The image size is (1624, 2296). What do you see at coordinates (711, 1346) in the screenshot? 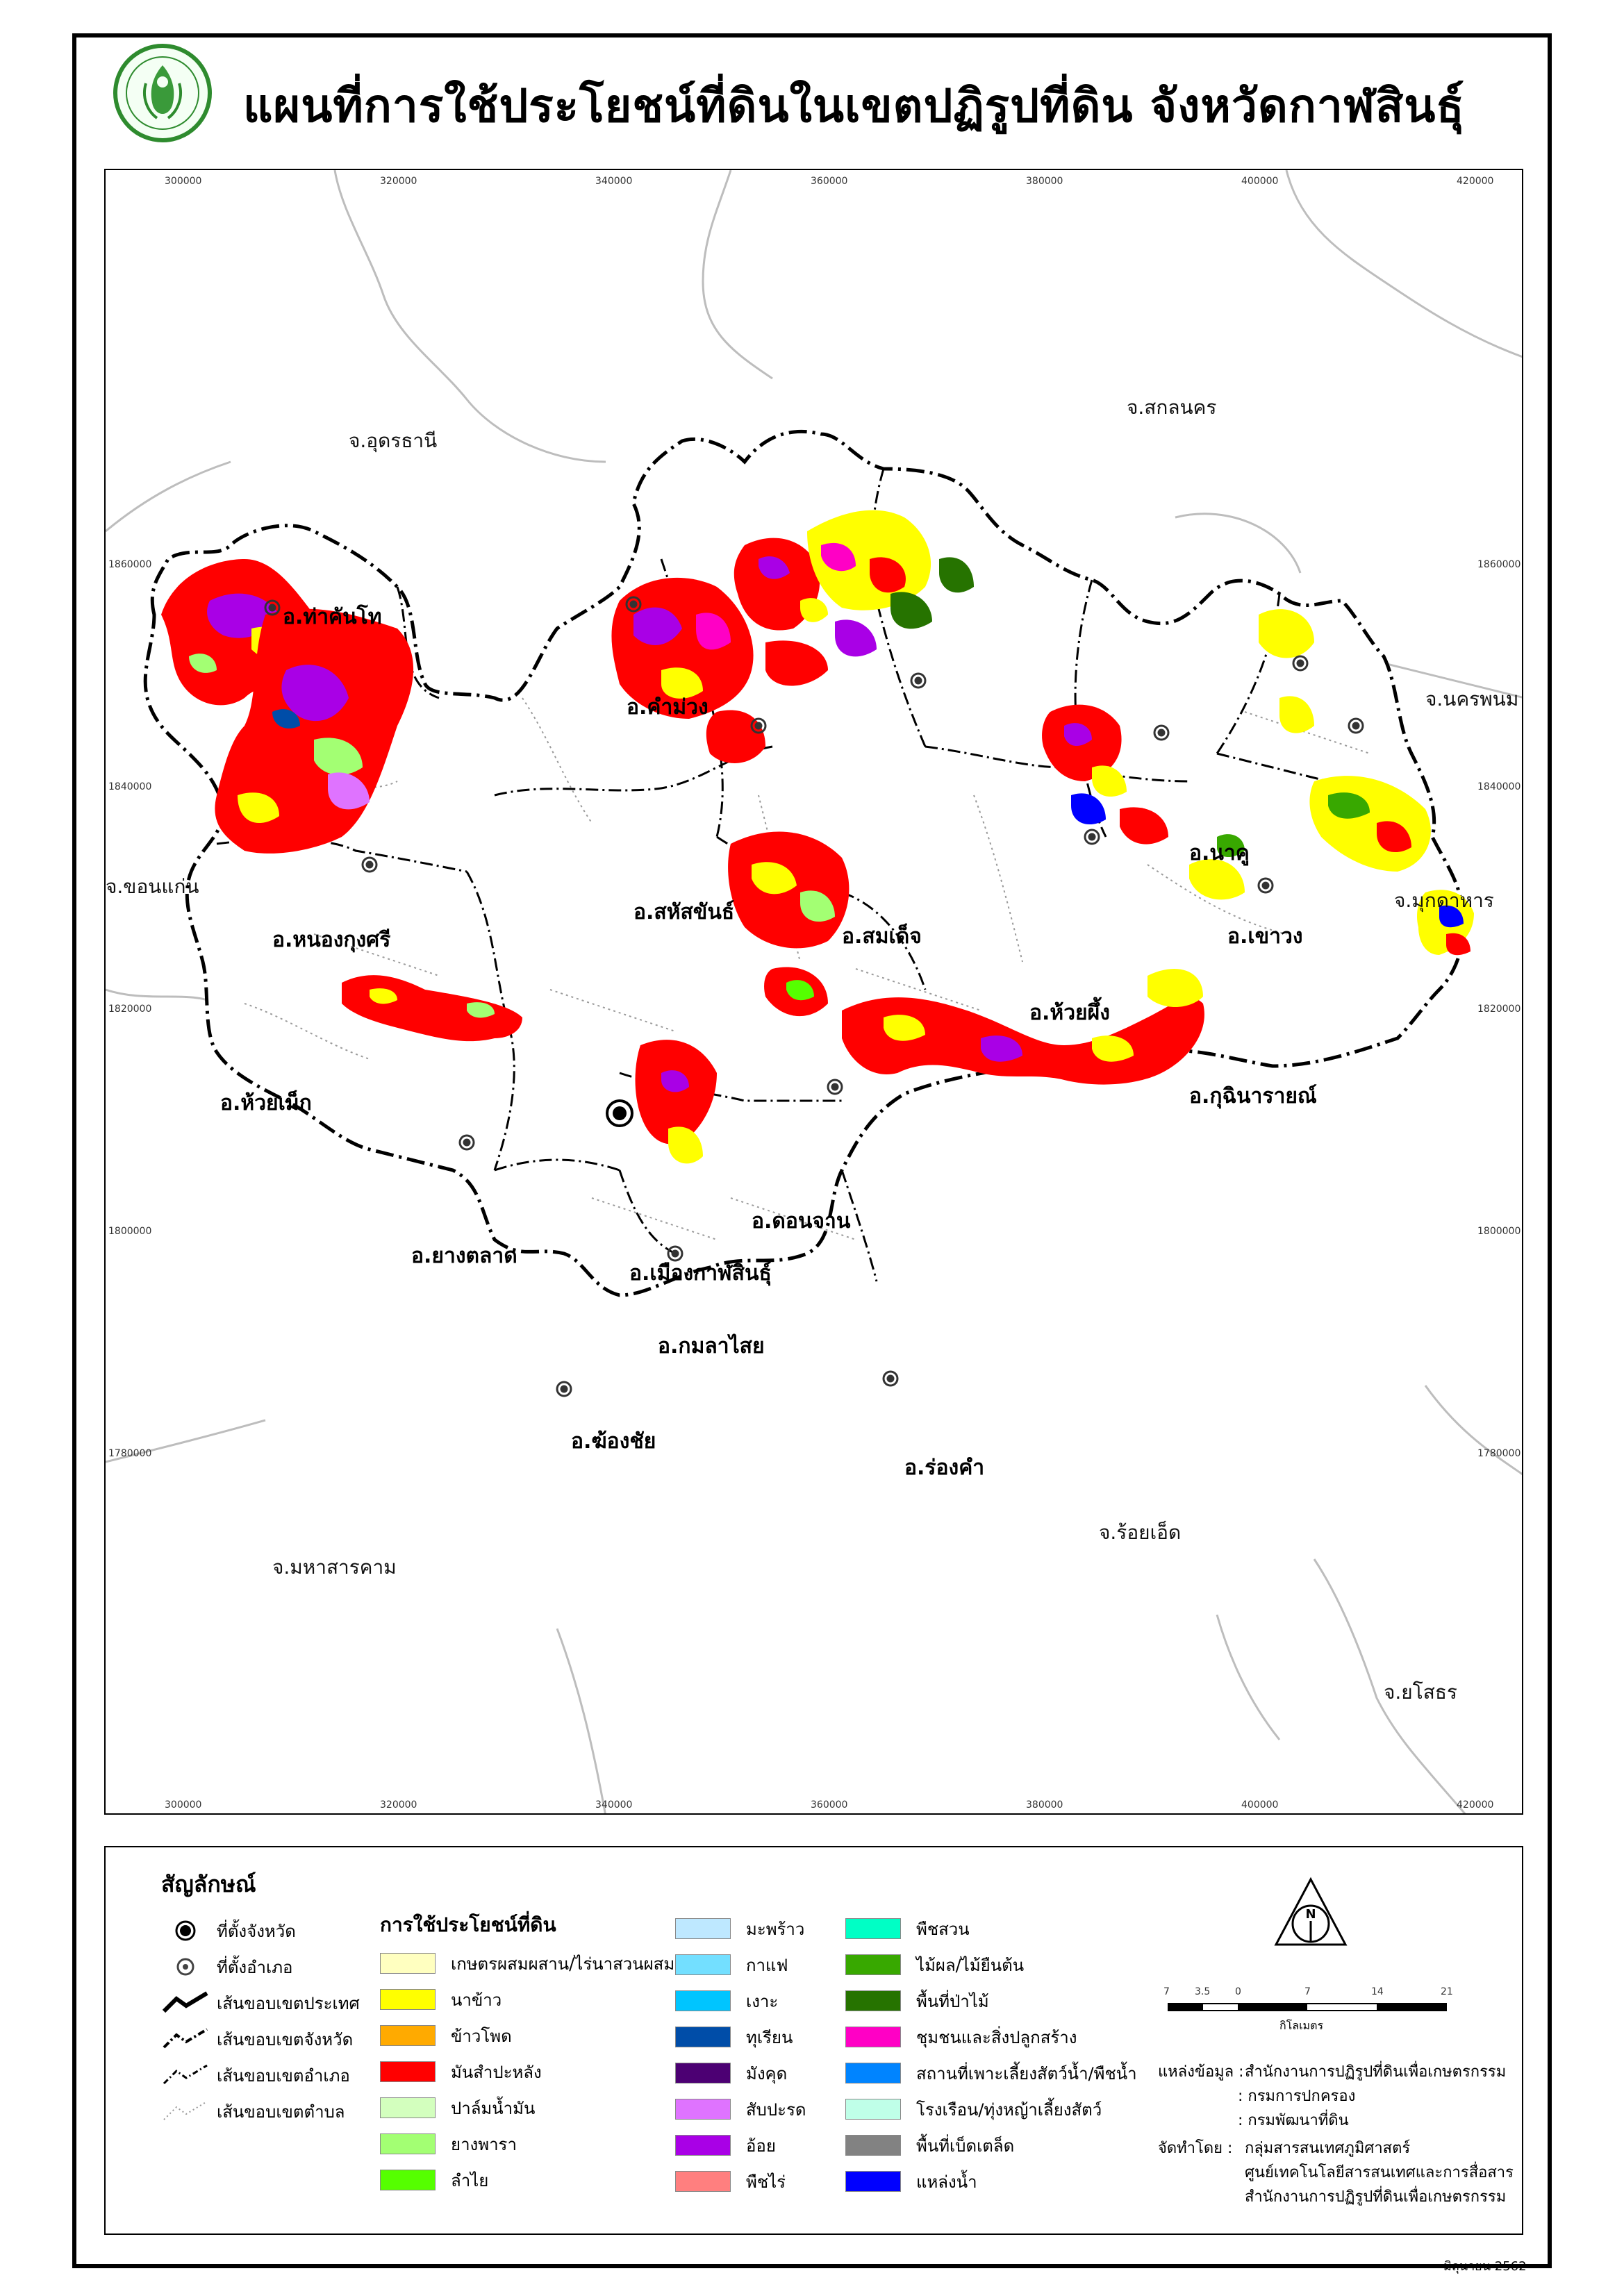
I see `district-label: อ.กมลาไสย` at bounding box center [711, 1346].